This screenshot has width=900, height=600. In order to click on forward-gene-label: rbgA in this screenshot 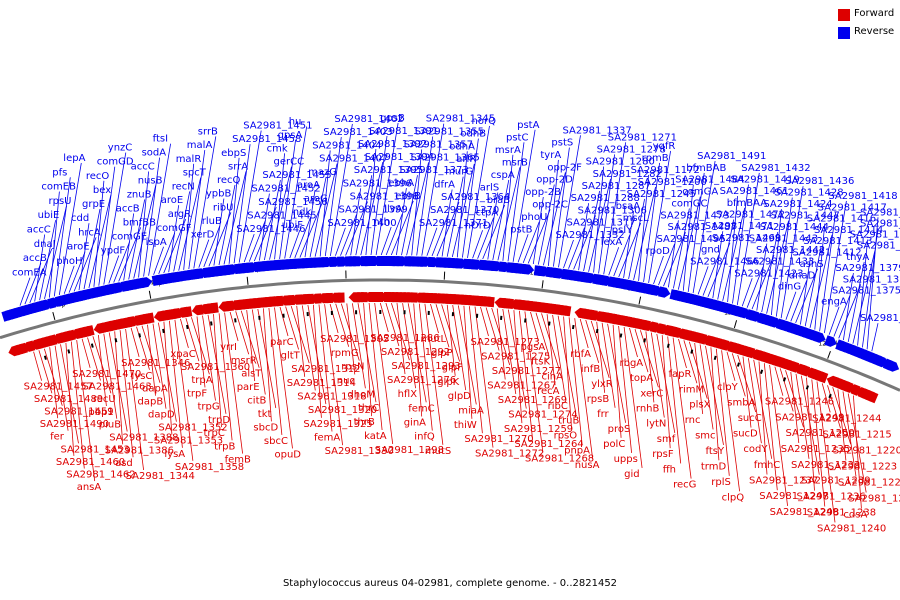, I will do `click(632, 363)`.